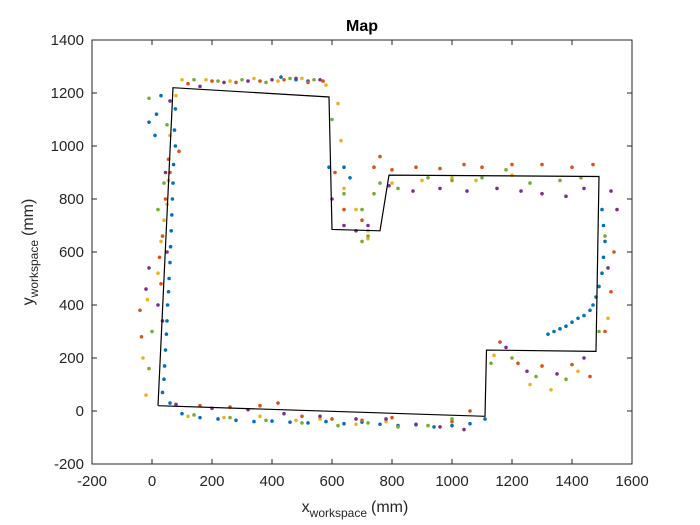 The height and width of the screenshot is (525, 700). Describe the element at coordinates (631, 481) in the screenshot. I see `x-tick-label: 1600` at that location.